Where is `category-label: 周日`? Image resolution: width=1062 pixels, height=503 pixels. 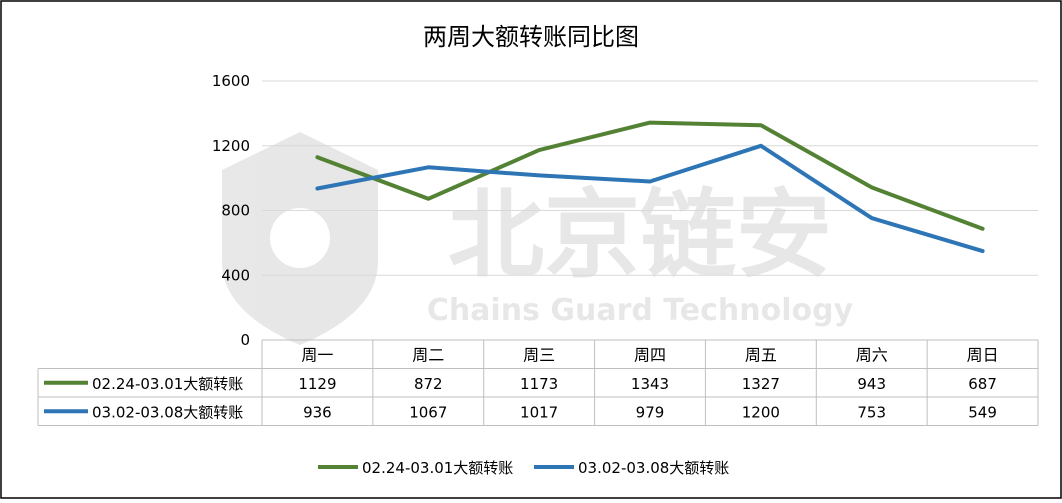
category-label: 周日 is located at coordinates (983, 354).